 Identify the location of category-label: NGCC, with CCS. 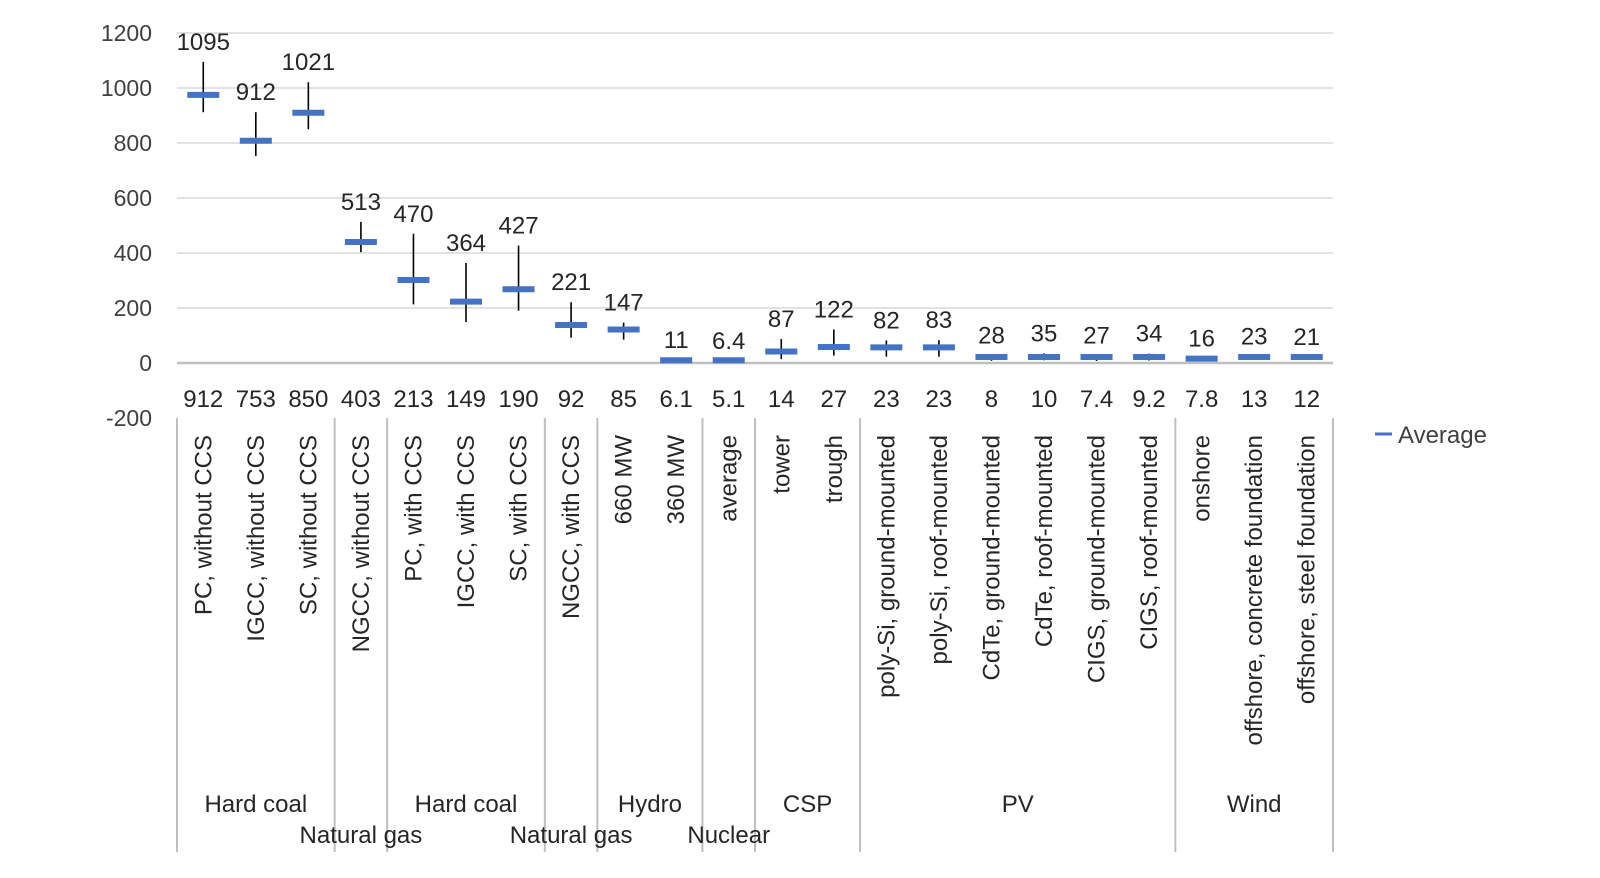
(571, 527).